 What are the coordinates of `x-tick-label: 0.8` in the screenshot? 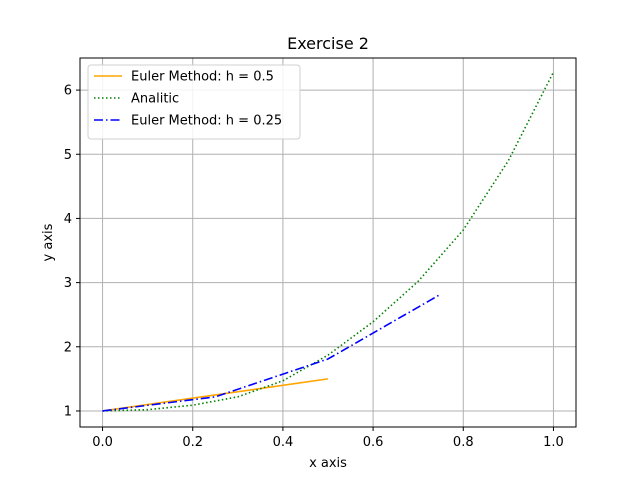 It's located at (463, 442).